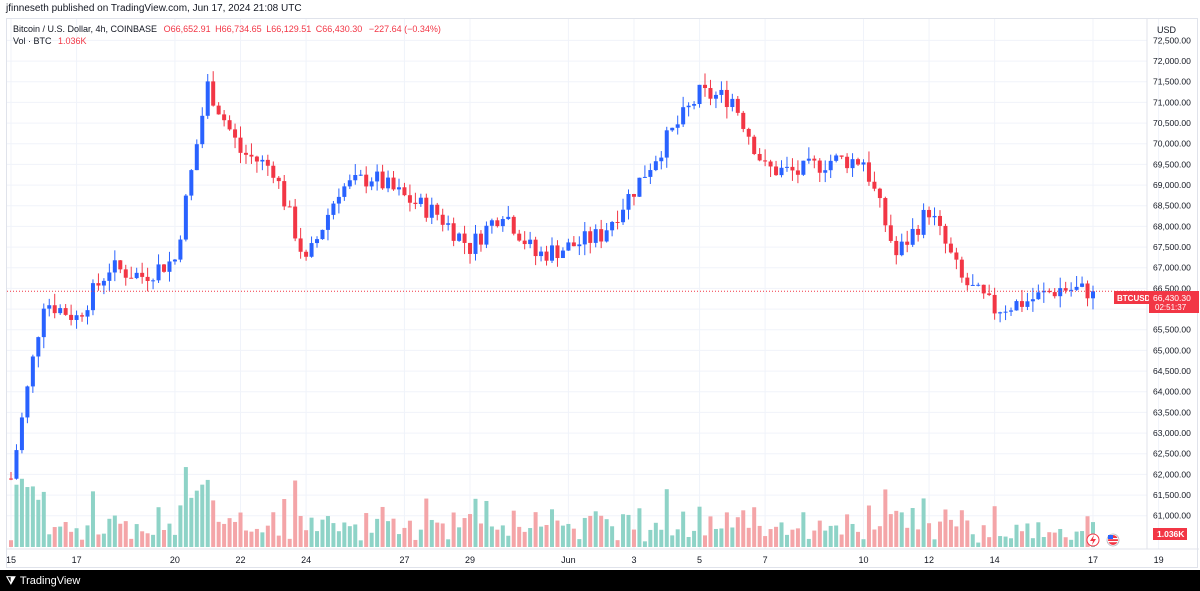  Describe the element at coordinates (1167, 30) in the screenshot. I see `currency-label: USD` at that location.